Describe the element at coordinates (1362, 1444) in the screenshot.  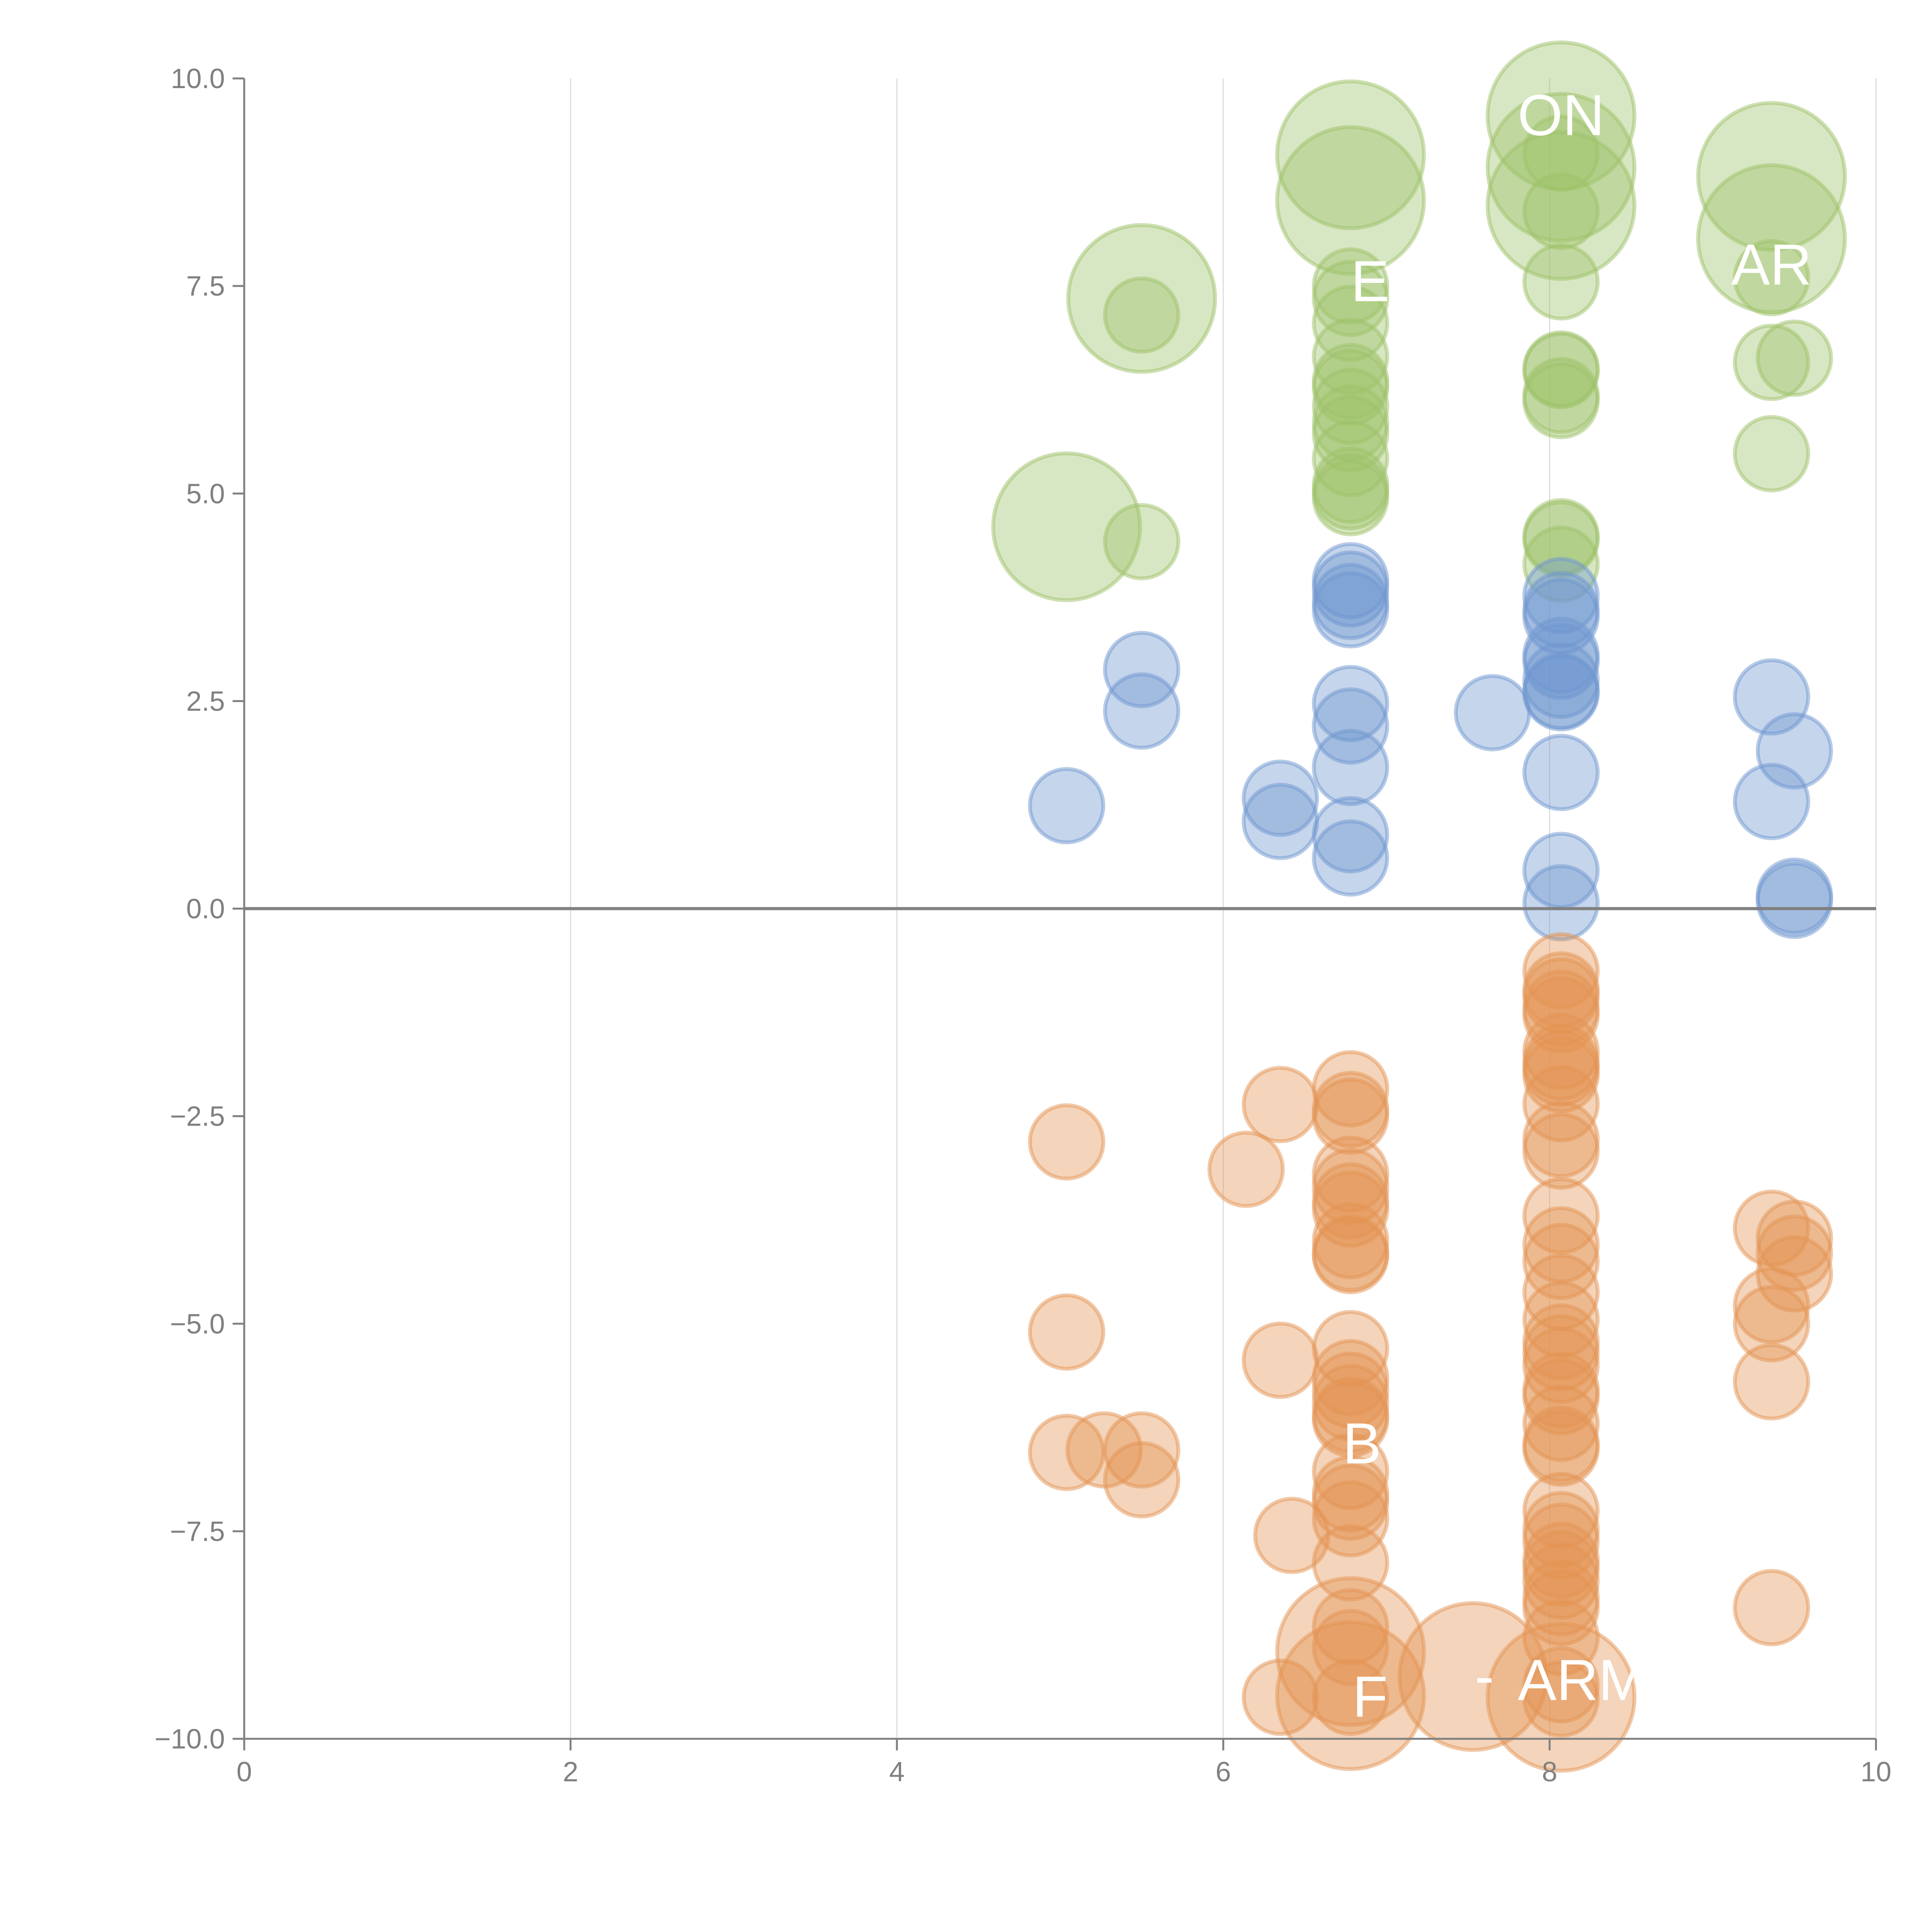
I see `bubble-label: B` at that location.